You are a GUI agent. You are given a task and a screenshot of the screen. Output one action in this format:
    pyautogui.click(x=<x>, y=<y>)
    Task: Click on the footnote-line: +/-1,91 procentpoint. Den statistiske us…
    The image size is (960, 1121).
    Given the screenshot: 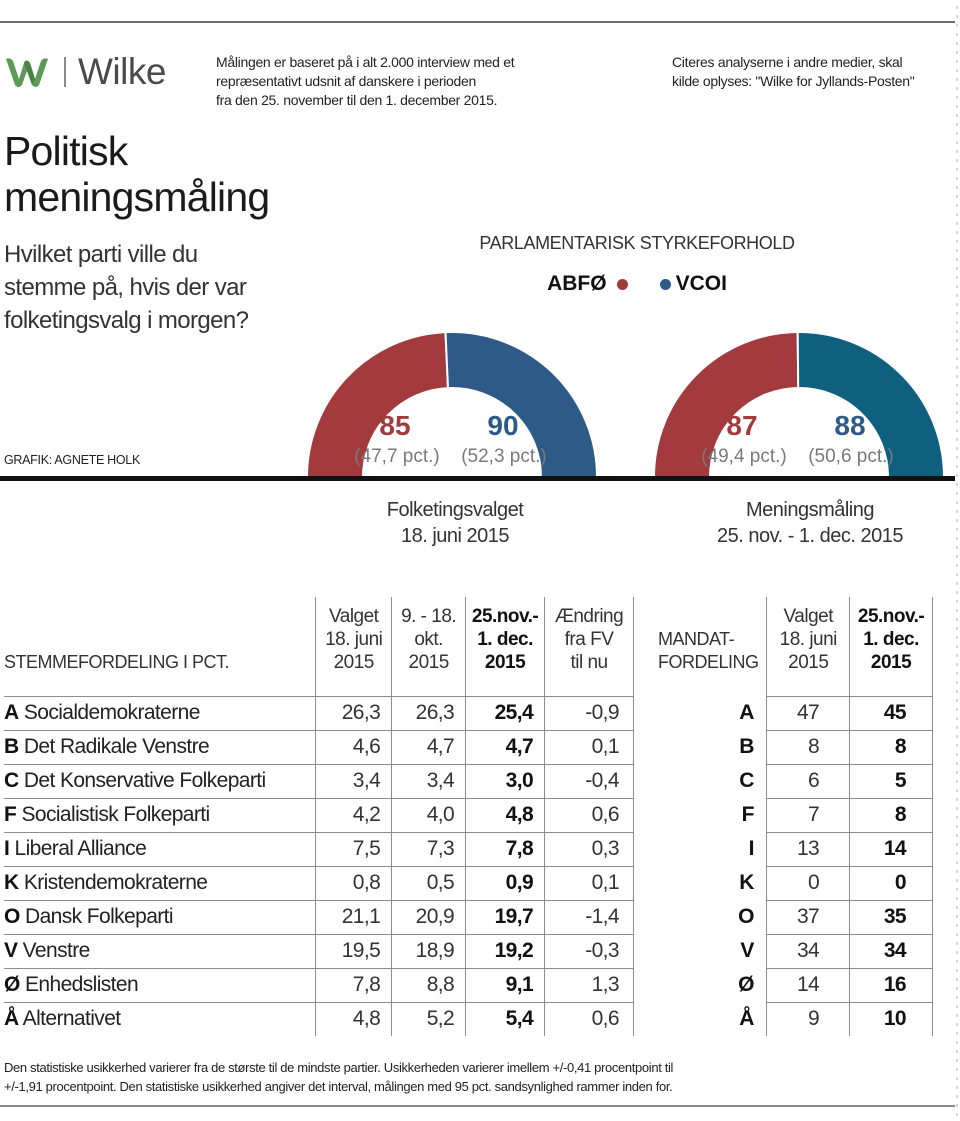 What is the action you would take?
    pyautogui.click(x=338, y=1086)
    